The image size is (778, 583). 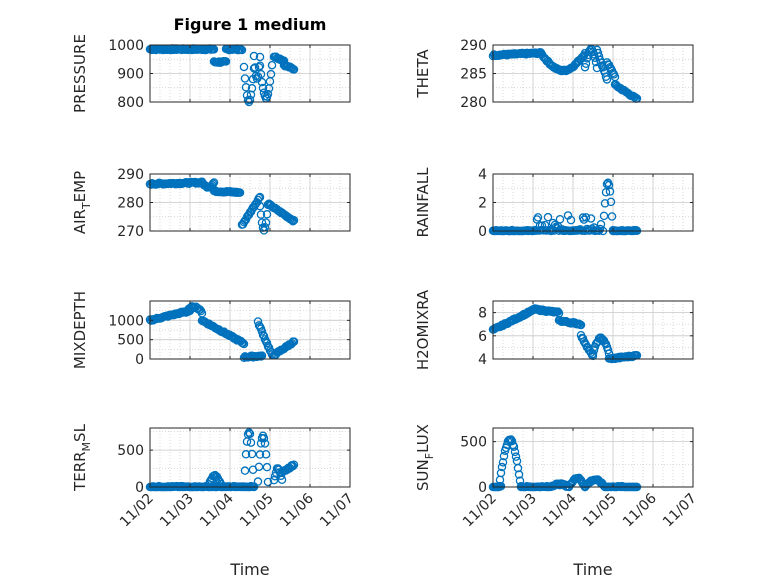 I want to click on y-axis-label: AIRTEMP, so click(x=82, y=202).